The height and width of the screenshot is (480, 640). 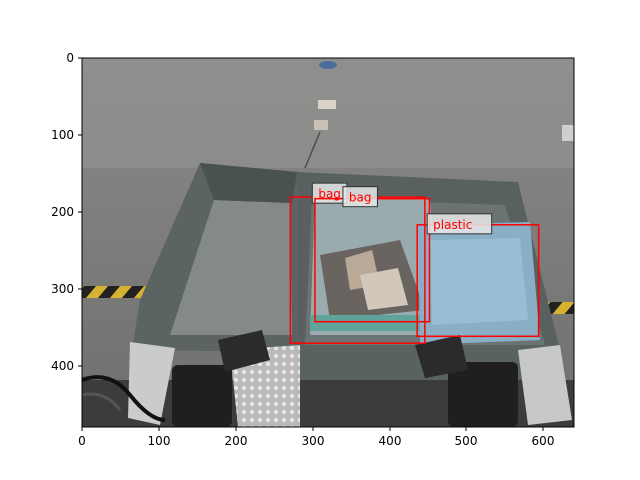 I want to click on detection-overlays: bag bag plastic, so click(x=414, y=263).